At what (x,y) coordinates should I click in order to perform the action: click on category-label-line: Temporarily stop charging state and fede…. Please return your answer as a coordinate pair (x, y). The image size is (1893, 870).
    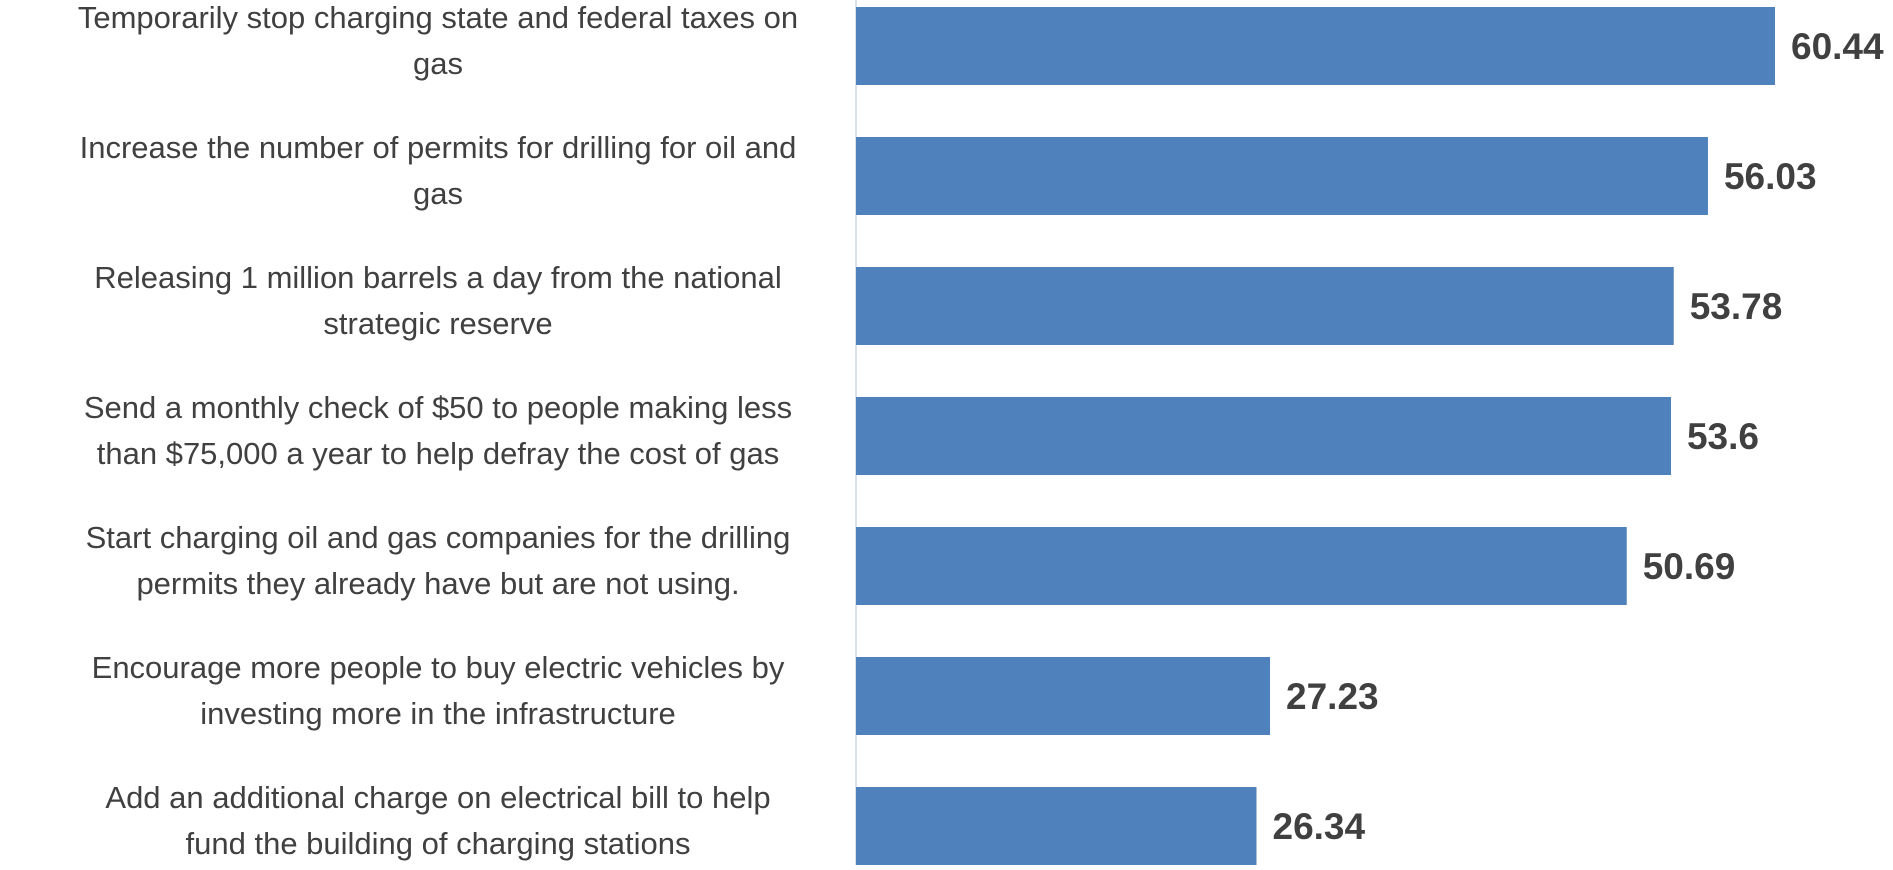
    Looking at the image, I should click on (438, 17).